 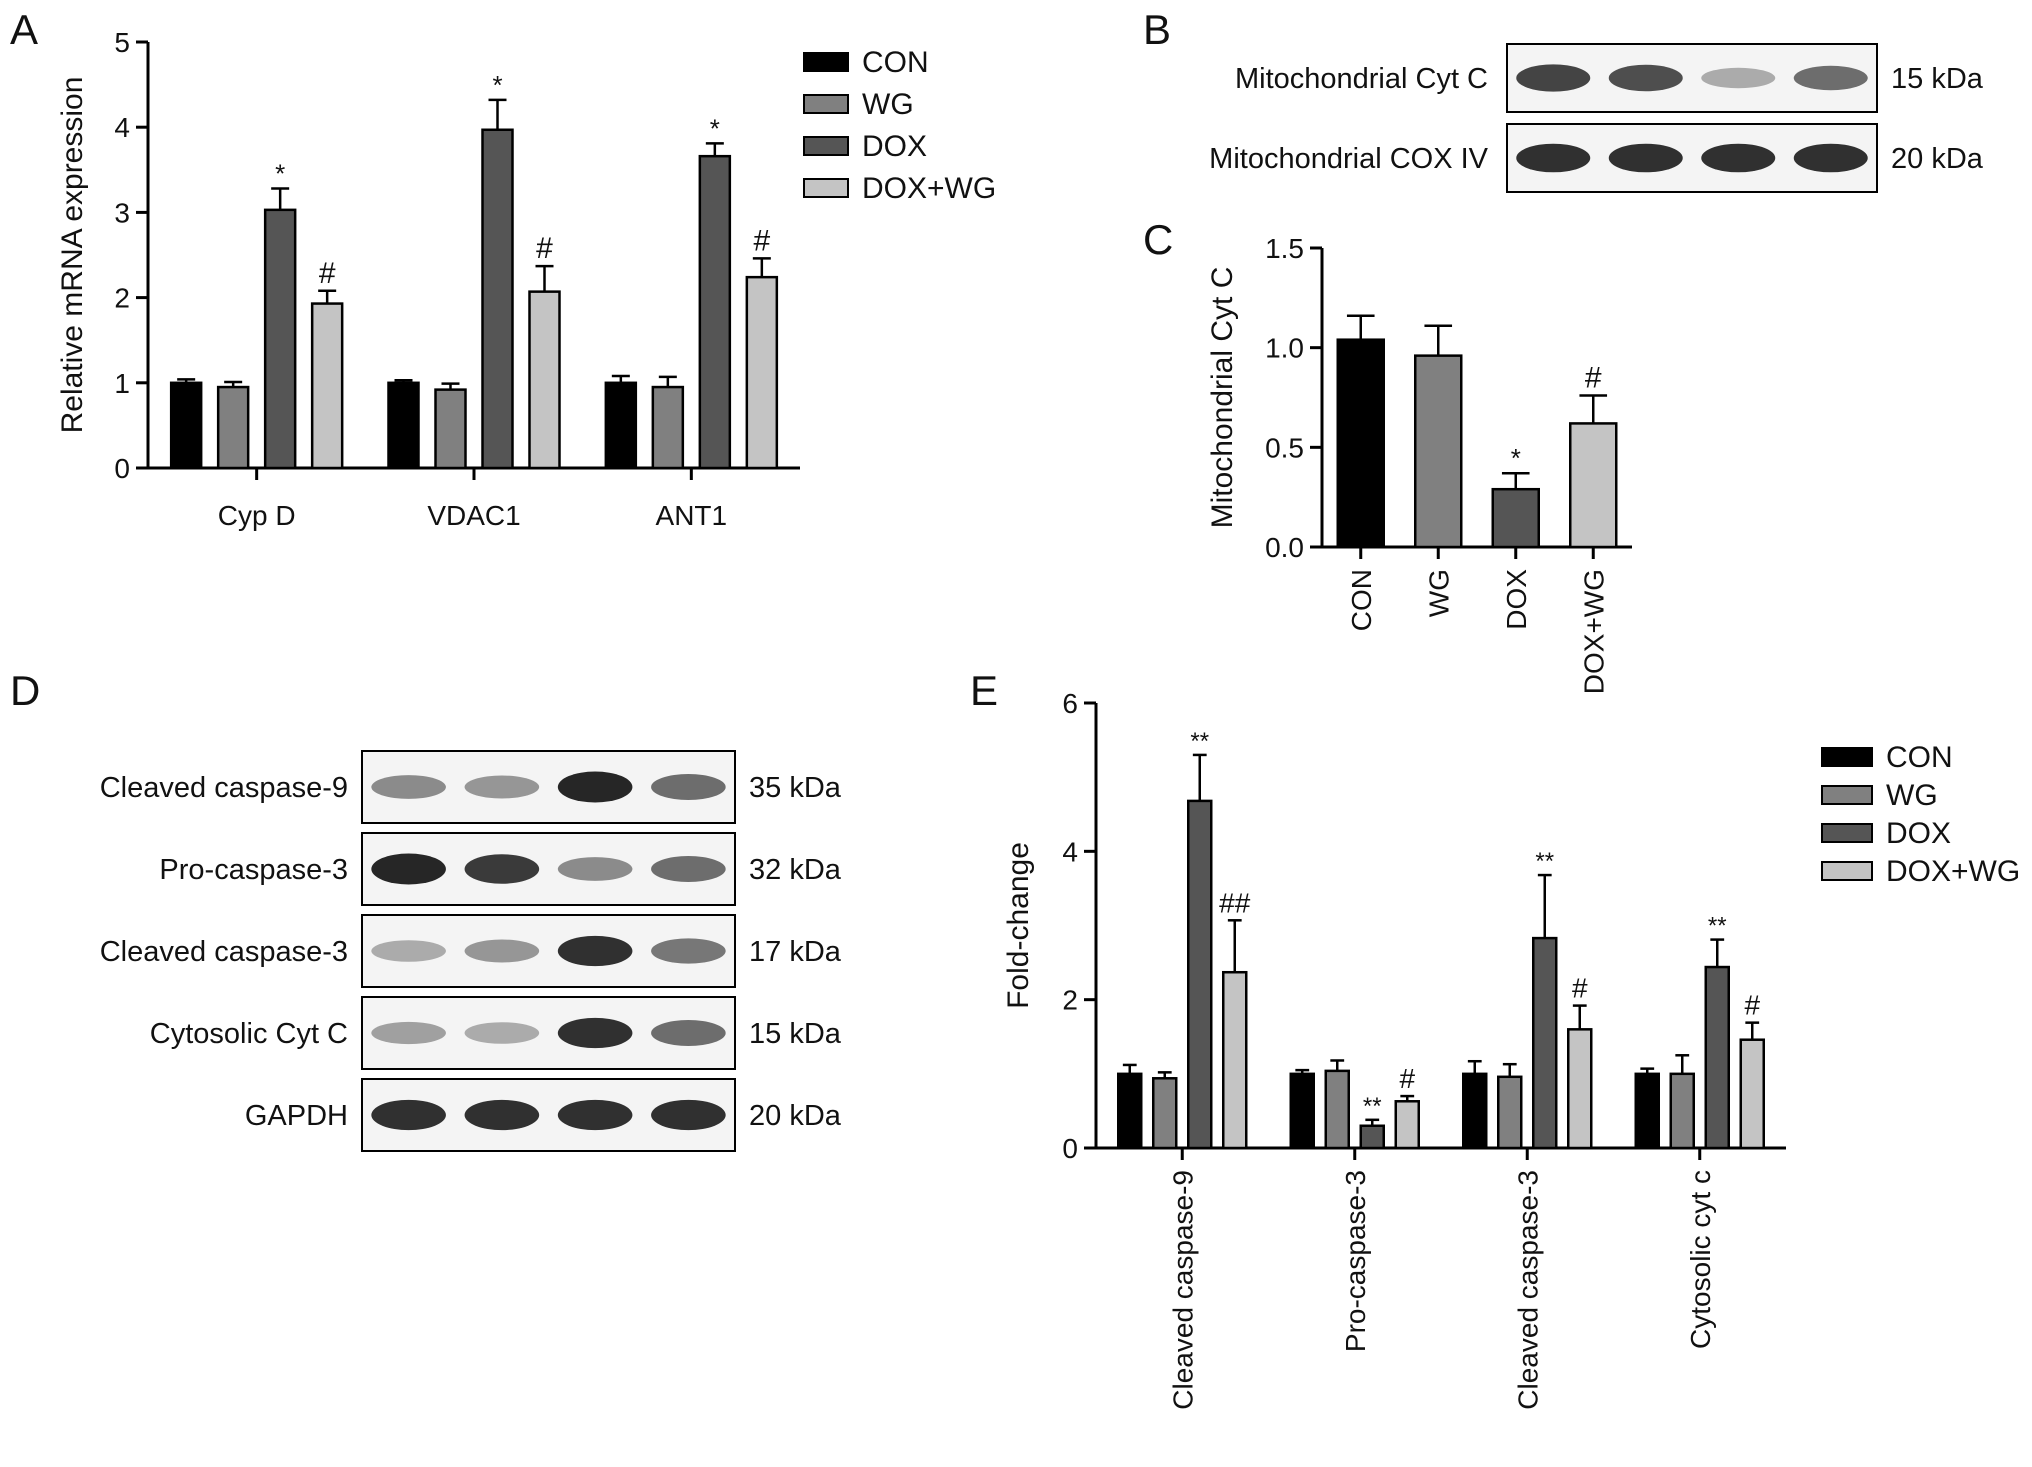 I want to click on x-tick-label: Cleaved caspase-9, so click(x=1182, y=1290).